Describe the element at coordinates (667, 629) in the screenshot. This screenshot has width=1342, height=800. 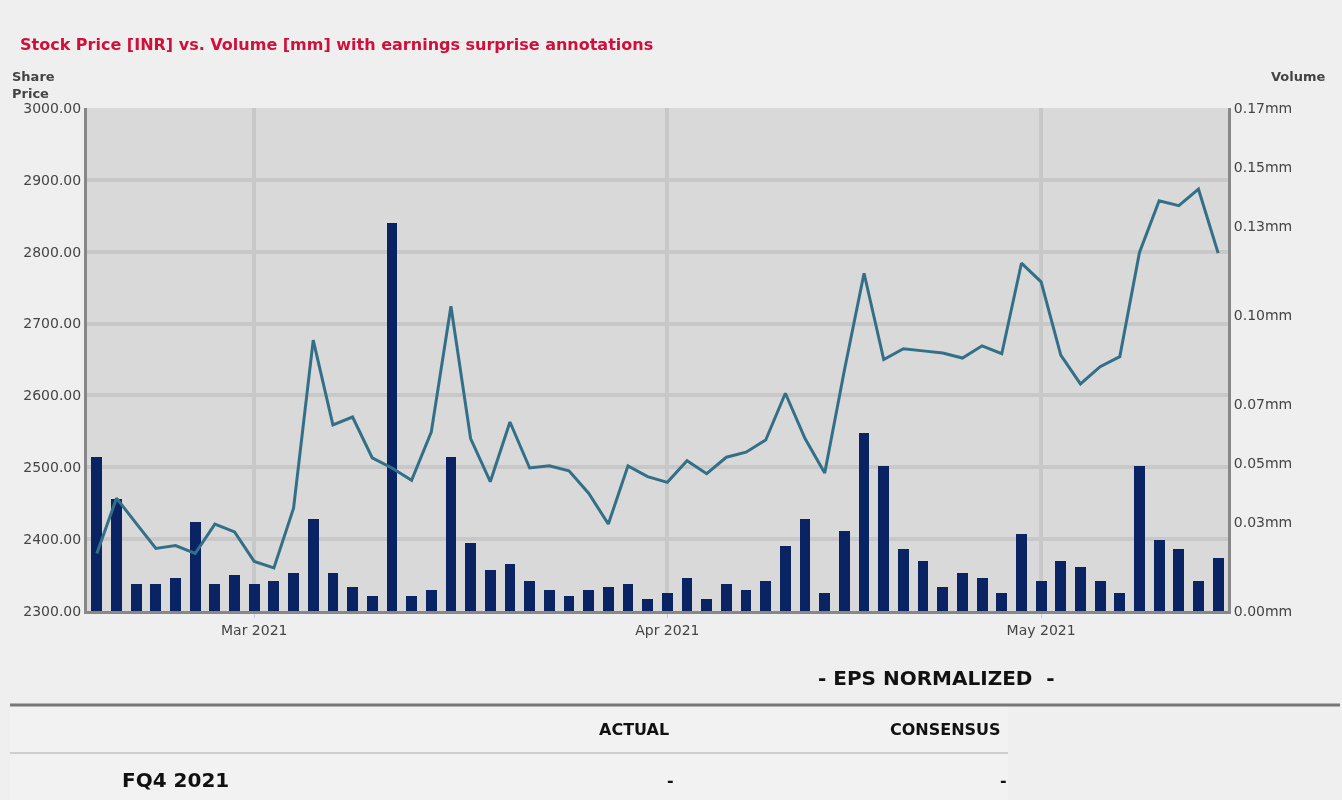
I see `x-tick-label: Apr 2021` at that location.